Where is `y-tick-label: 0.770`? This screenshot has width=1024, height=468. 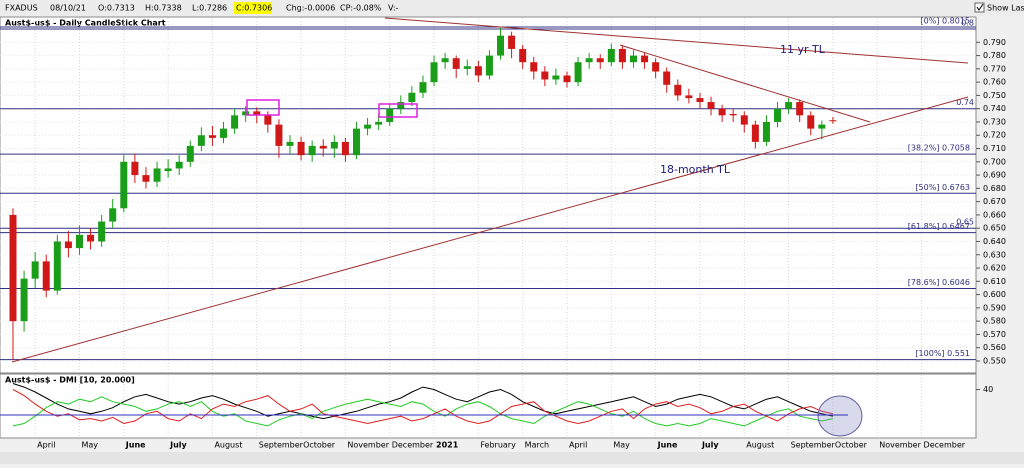
y-tick-label: 0.770 is located at coordinates (994, 68).